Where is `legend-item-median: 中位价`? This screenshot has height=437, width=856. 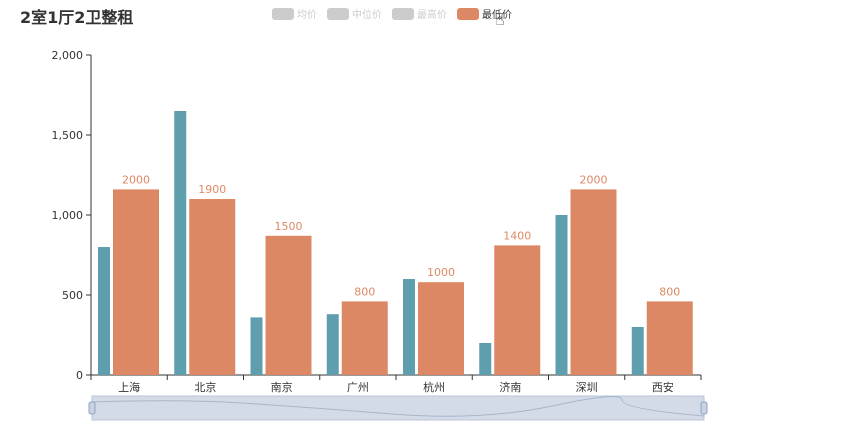 legend-item-median: 中位价 is located at coordinates (354, 13).